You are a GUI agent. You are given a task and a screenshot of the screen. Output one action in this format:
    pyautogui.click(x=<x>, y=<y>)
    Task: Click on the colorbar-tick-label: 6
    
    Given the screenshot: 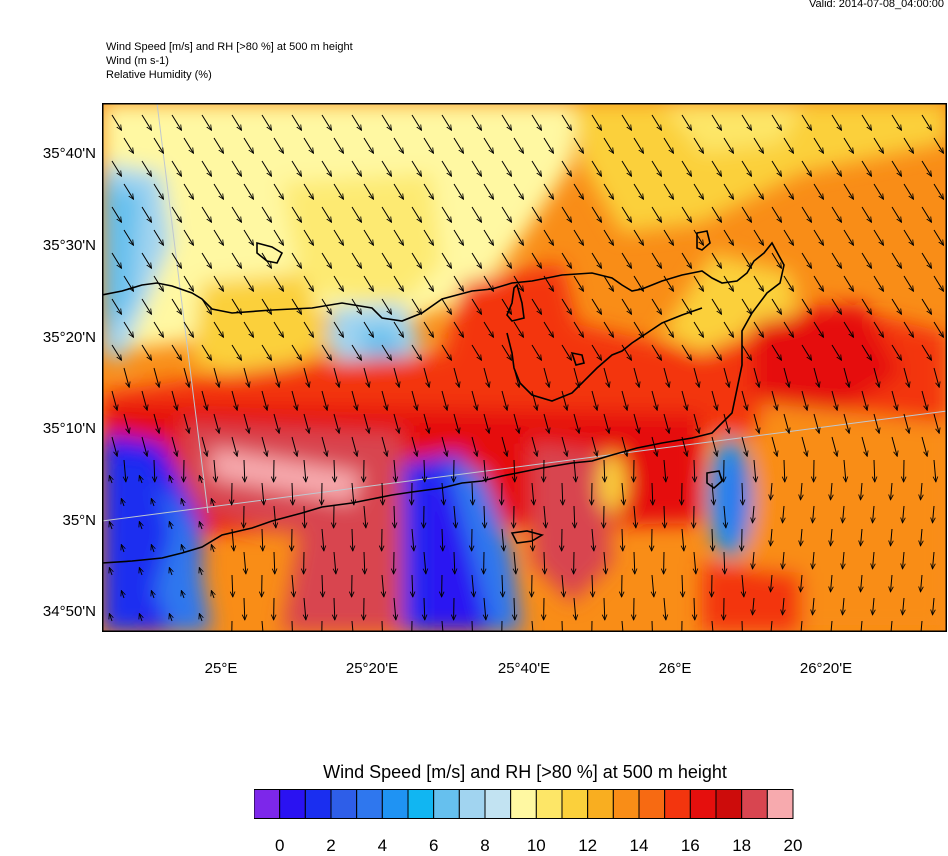 What is the action you would take?
    pyautogui.click(x=433, y=846)
    